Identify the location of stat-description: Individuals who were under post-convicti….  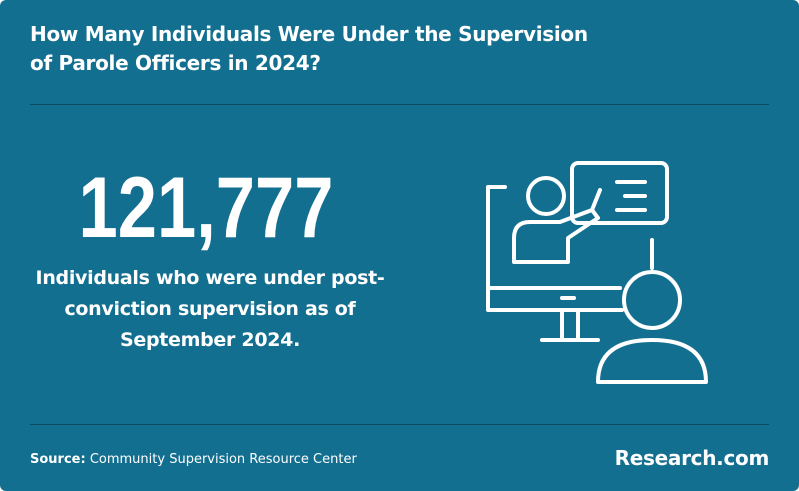
(210, 309).